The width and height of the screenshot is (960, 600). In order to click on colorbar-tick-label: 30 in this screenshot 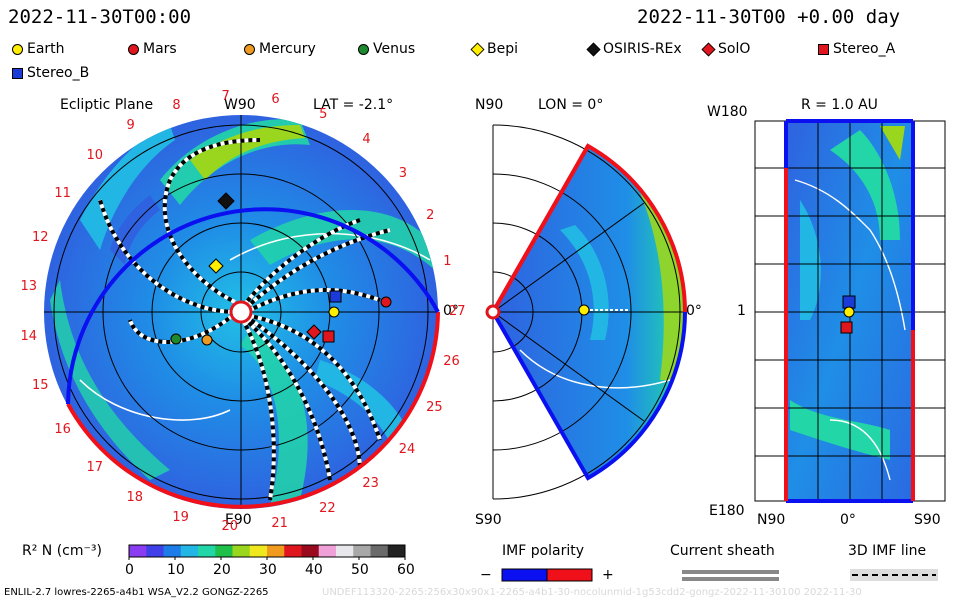, I will do `click(268, 570)`.